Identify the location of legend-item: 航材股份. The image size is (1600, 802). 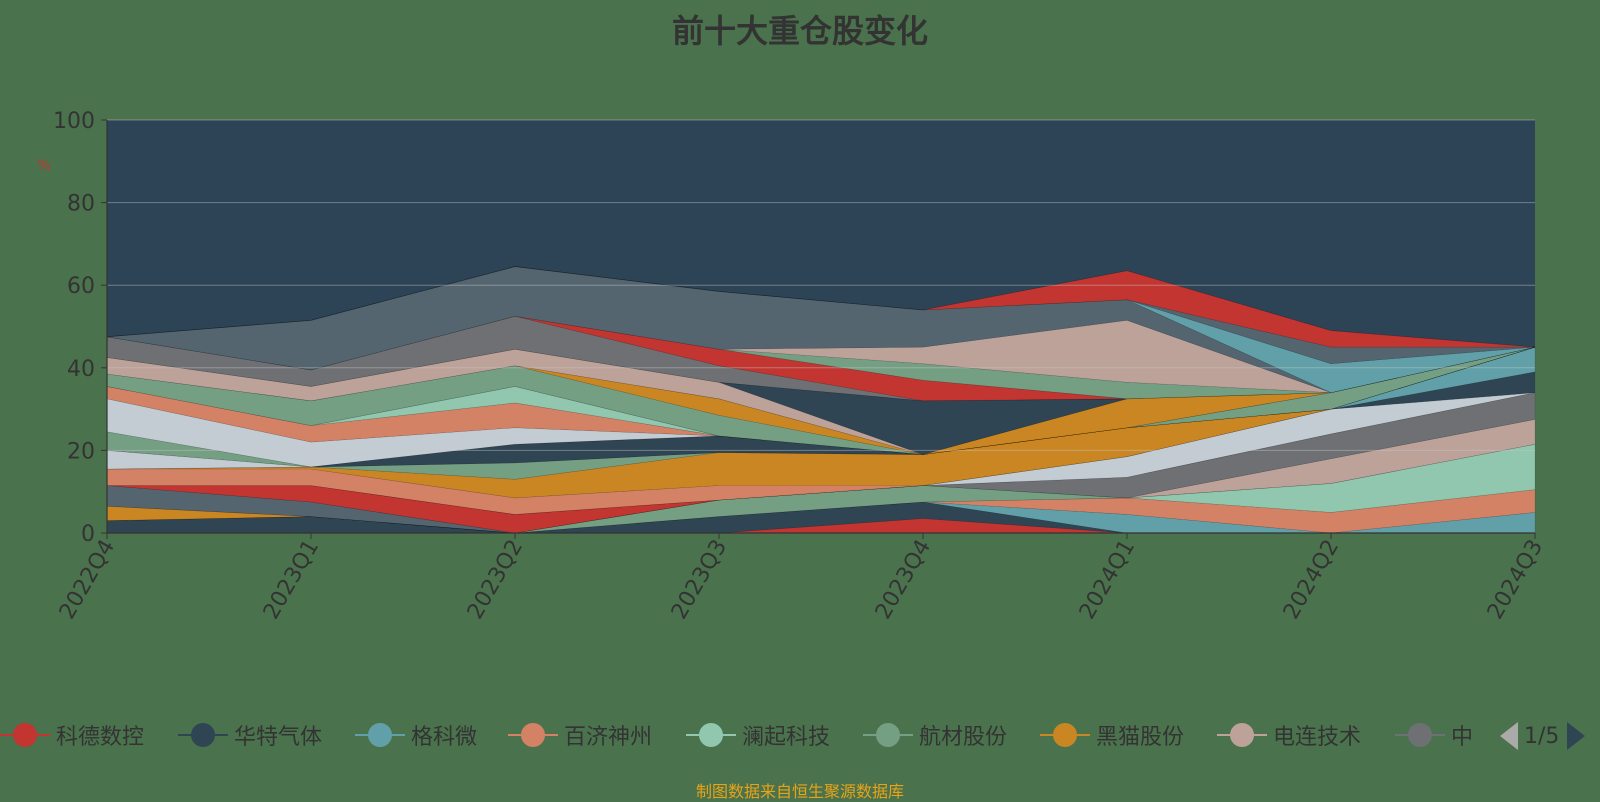
(935, 735).